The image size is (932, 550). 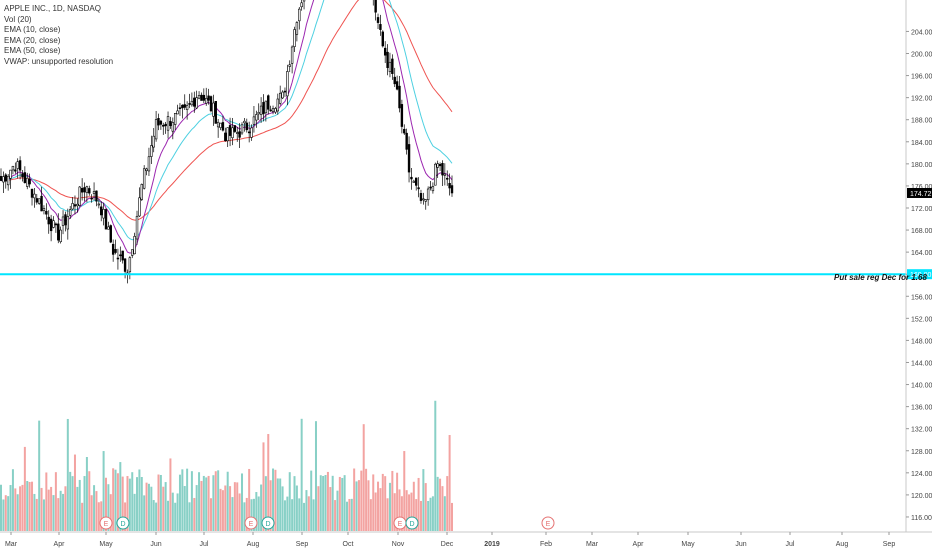 I want to click on price-tick-label: 152.00, so click(x=921, y=319).